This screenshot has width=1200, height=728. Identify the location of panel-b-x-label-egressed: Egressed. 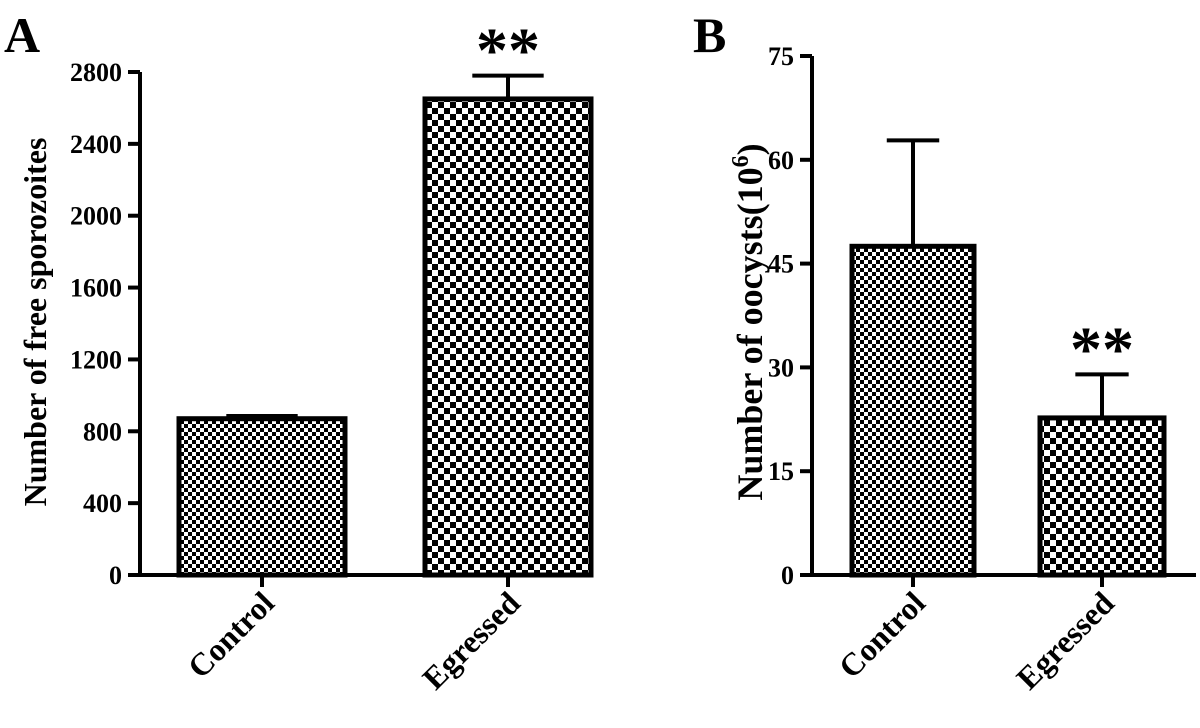
(1065, 640).